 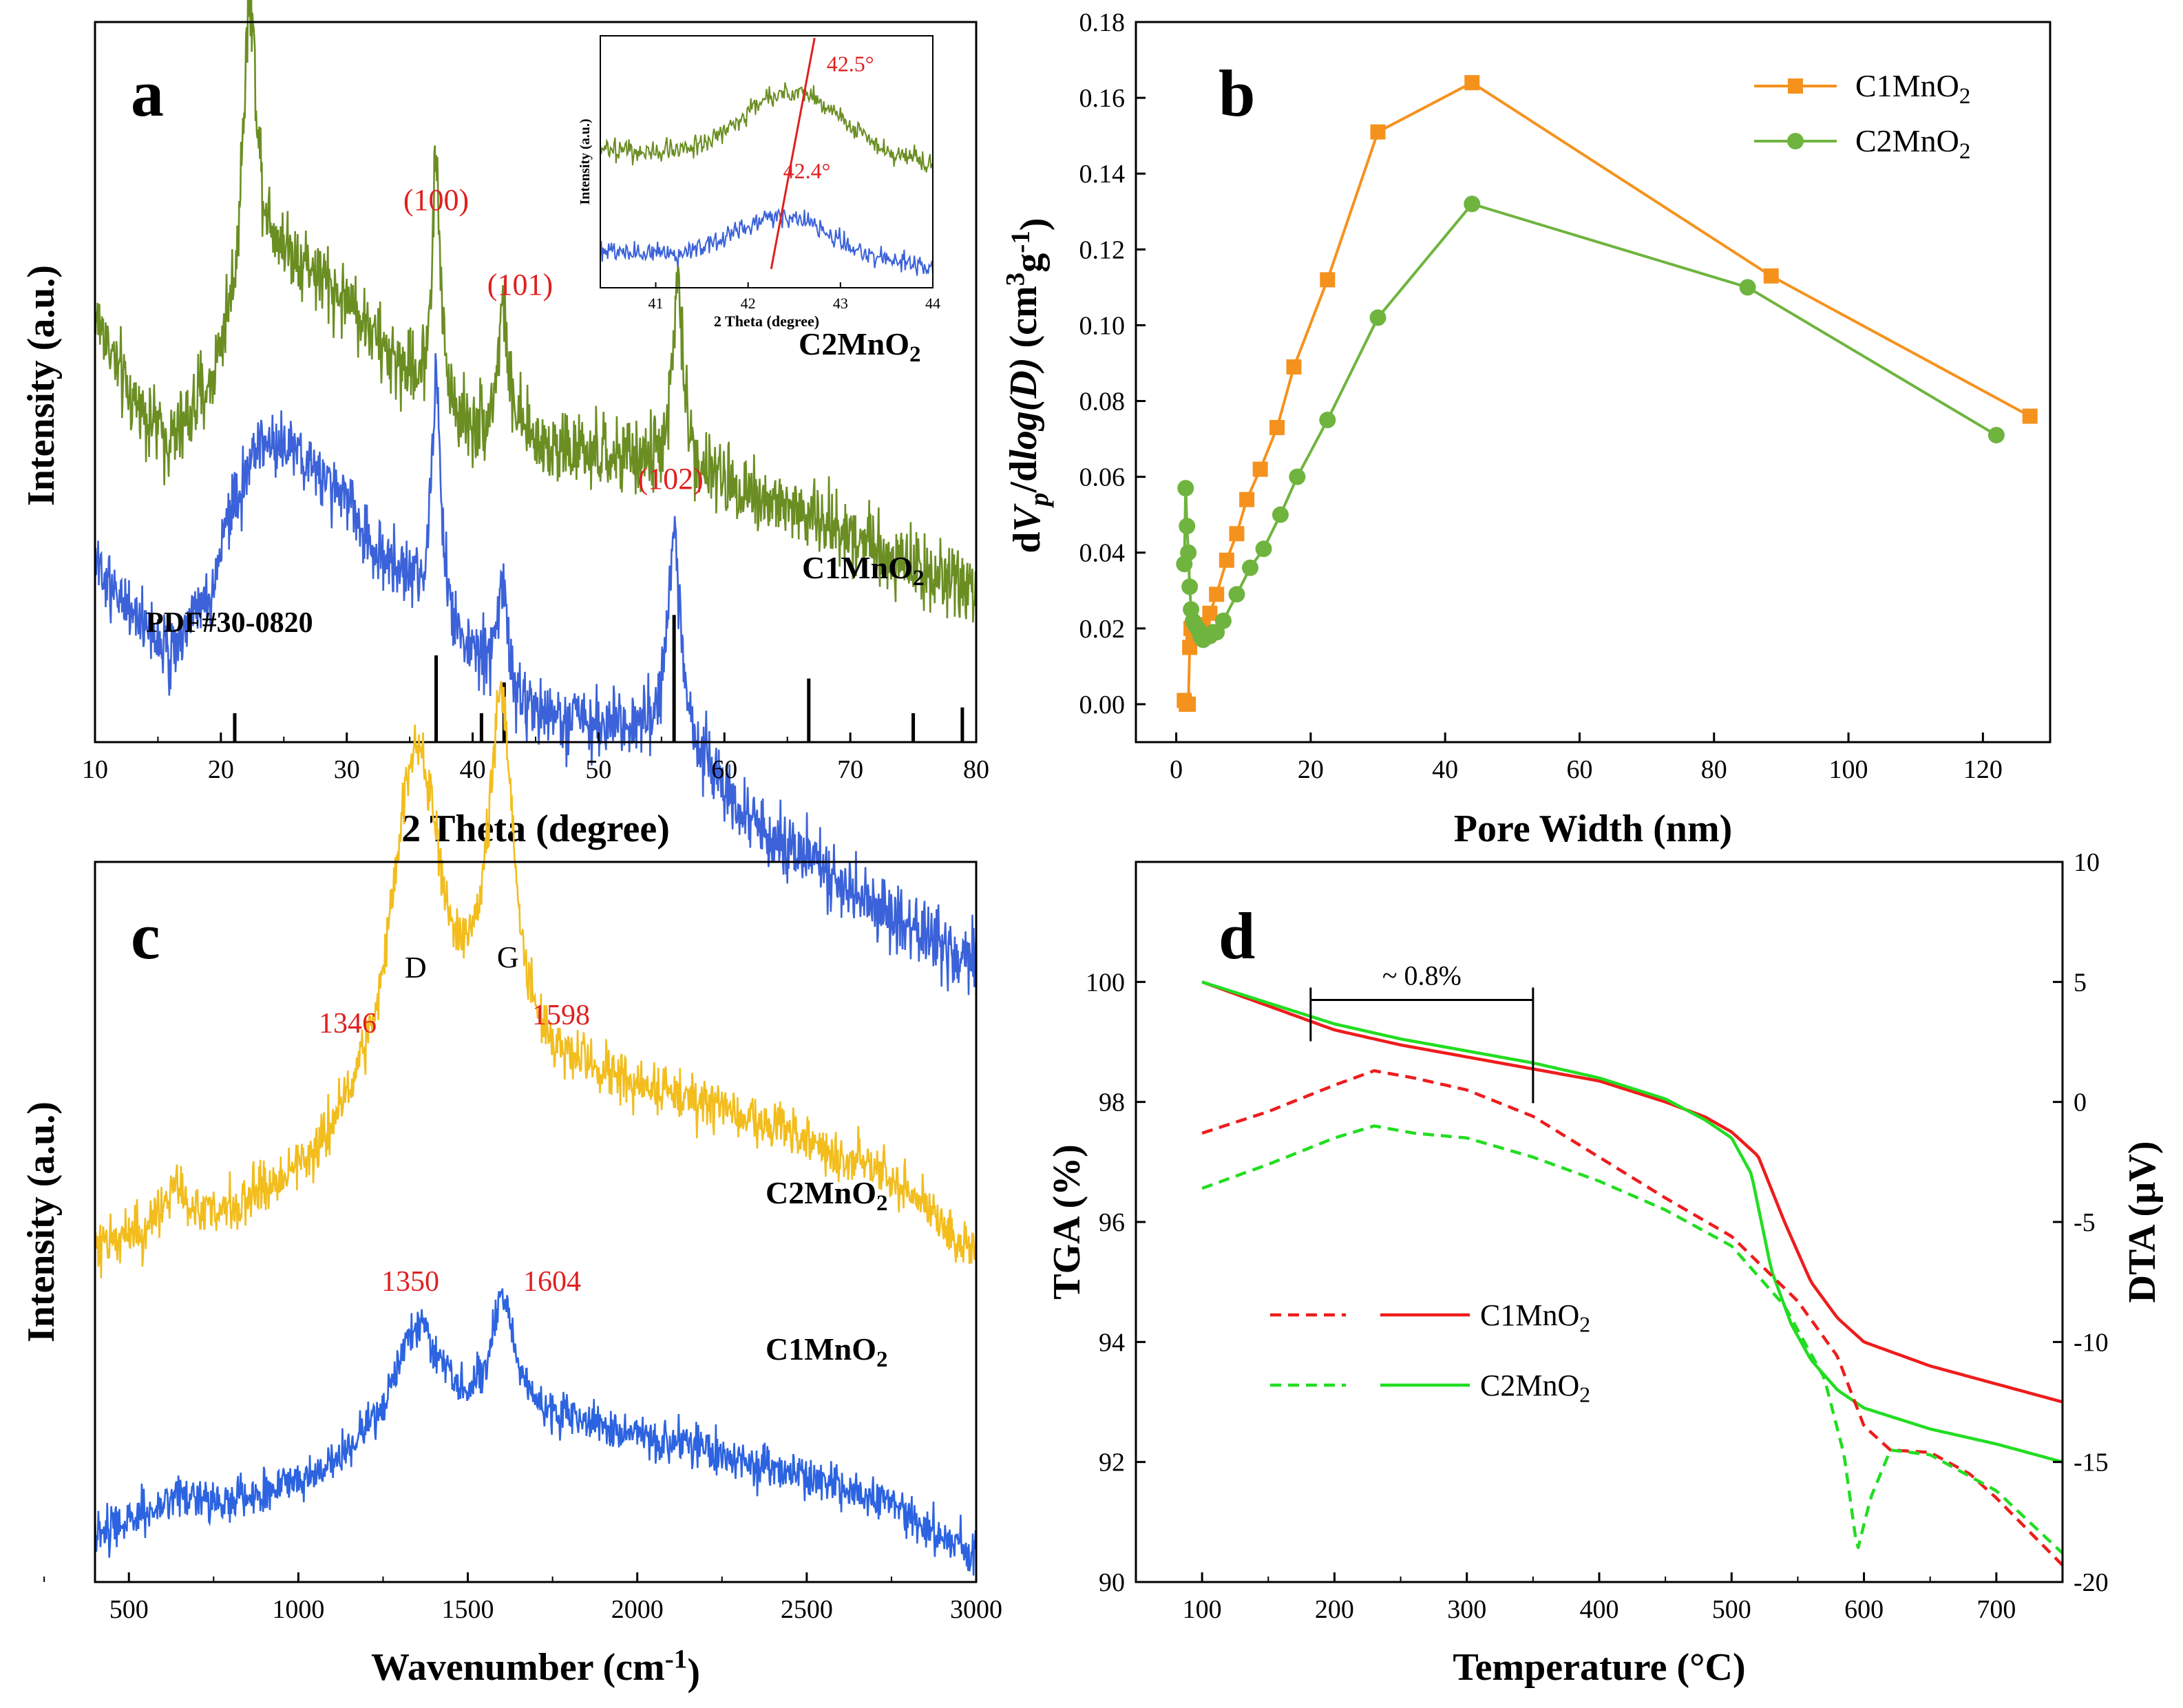 I want to click on legend-label-C1MnO2: C1MnO2, so click(x=1912, y=89).